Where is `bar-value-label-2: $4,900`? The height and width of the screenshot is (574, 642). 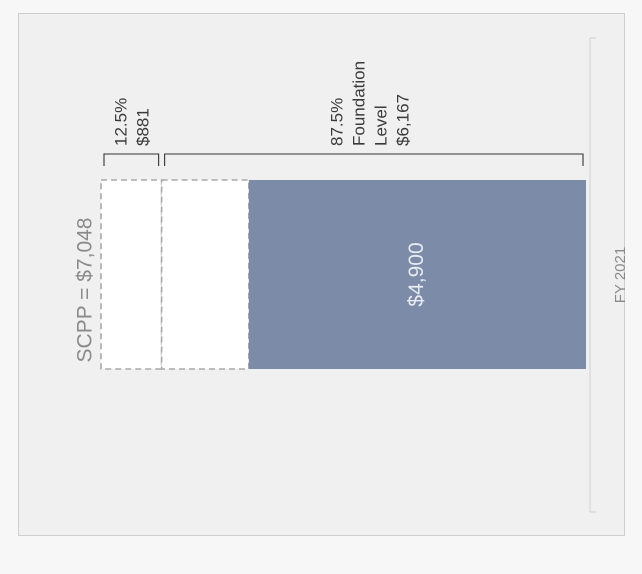
bar-value-label-2: $4,900 is located at coordinates (416, 274).